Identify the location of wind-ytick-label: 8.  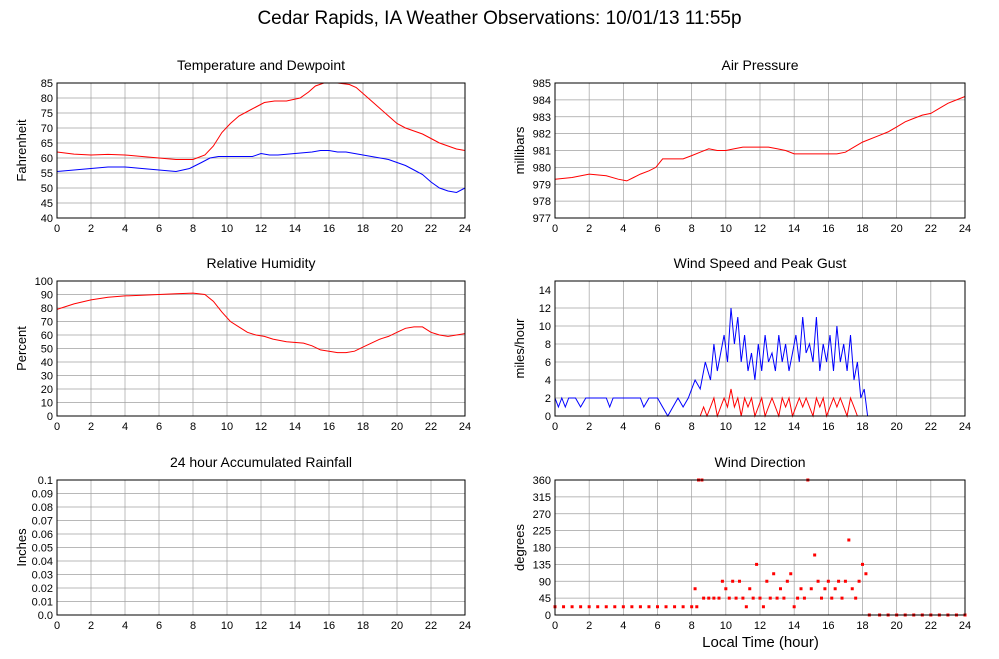
(548, 345).